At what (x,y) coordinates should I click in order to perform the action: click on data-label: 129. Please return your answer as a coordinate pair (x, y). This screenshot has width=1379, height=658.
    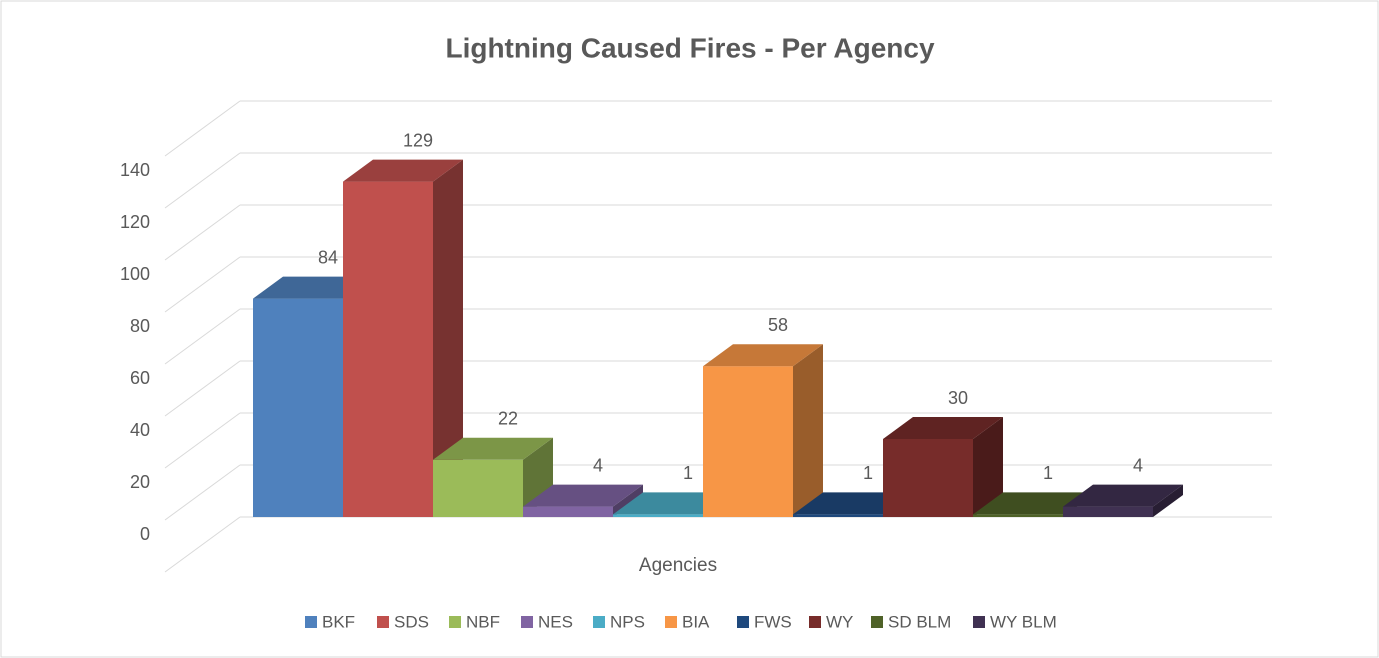
    Looking at the image, I should click on (418, 140).